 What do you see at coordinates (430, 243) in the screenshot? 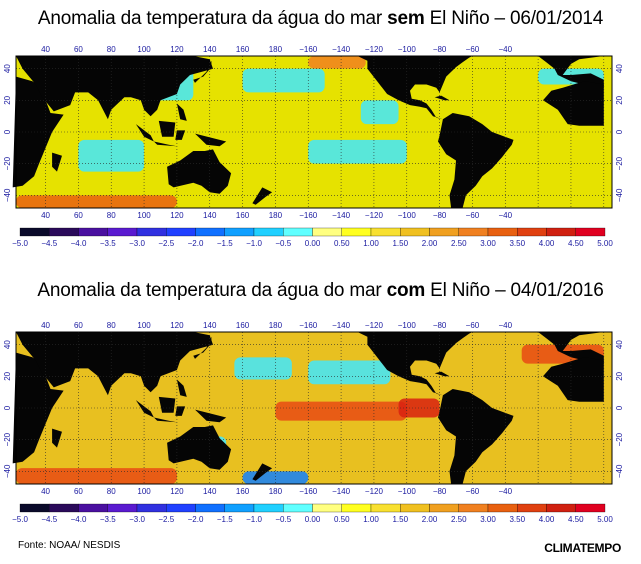
I see `scale-label: 2.00` at bounding box center [430, 243].